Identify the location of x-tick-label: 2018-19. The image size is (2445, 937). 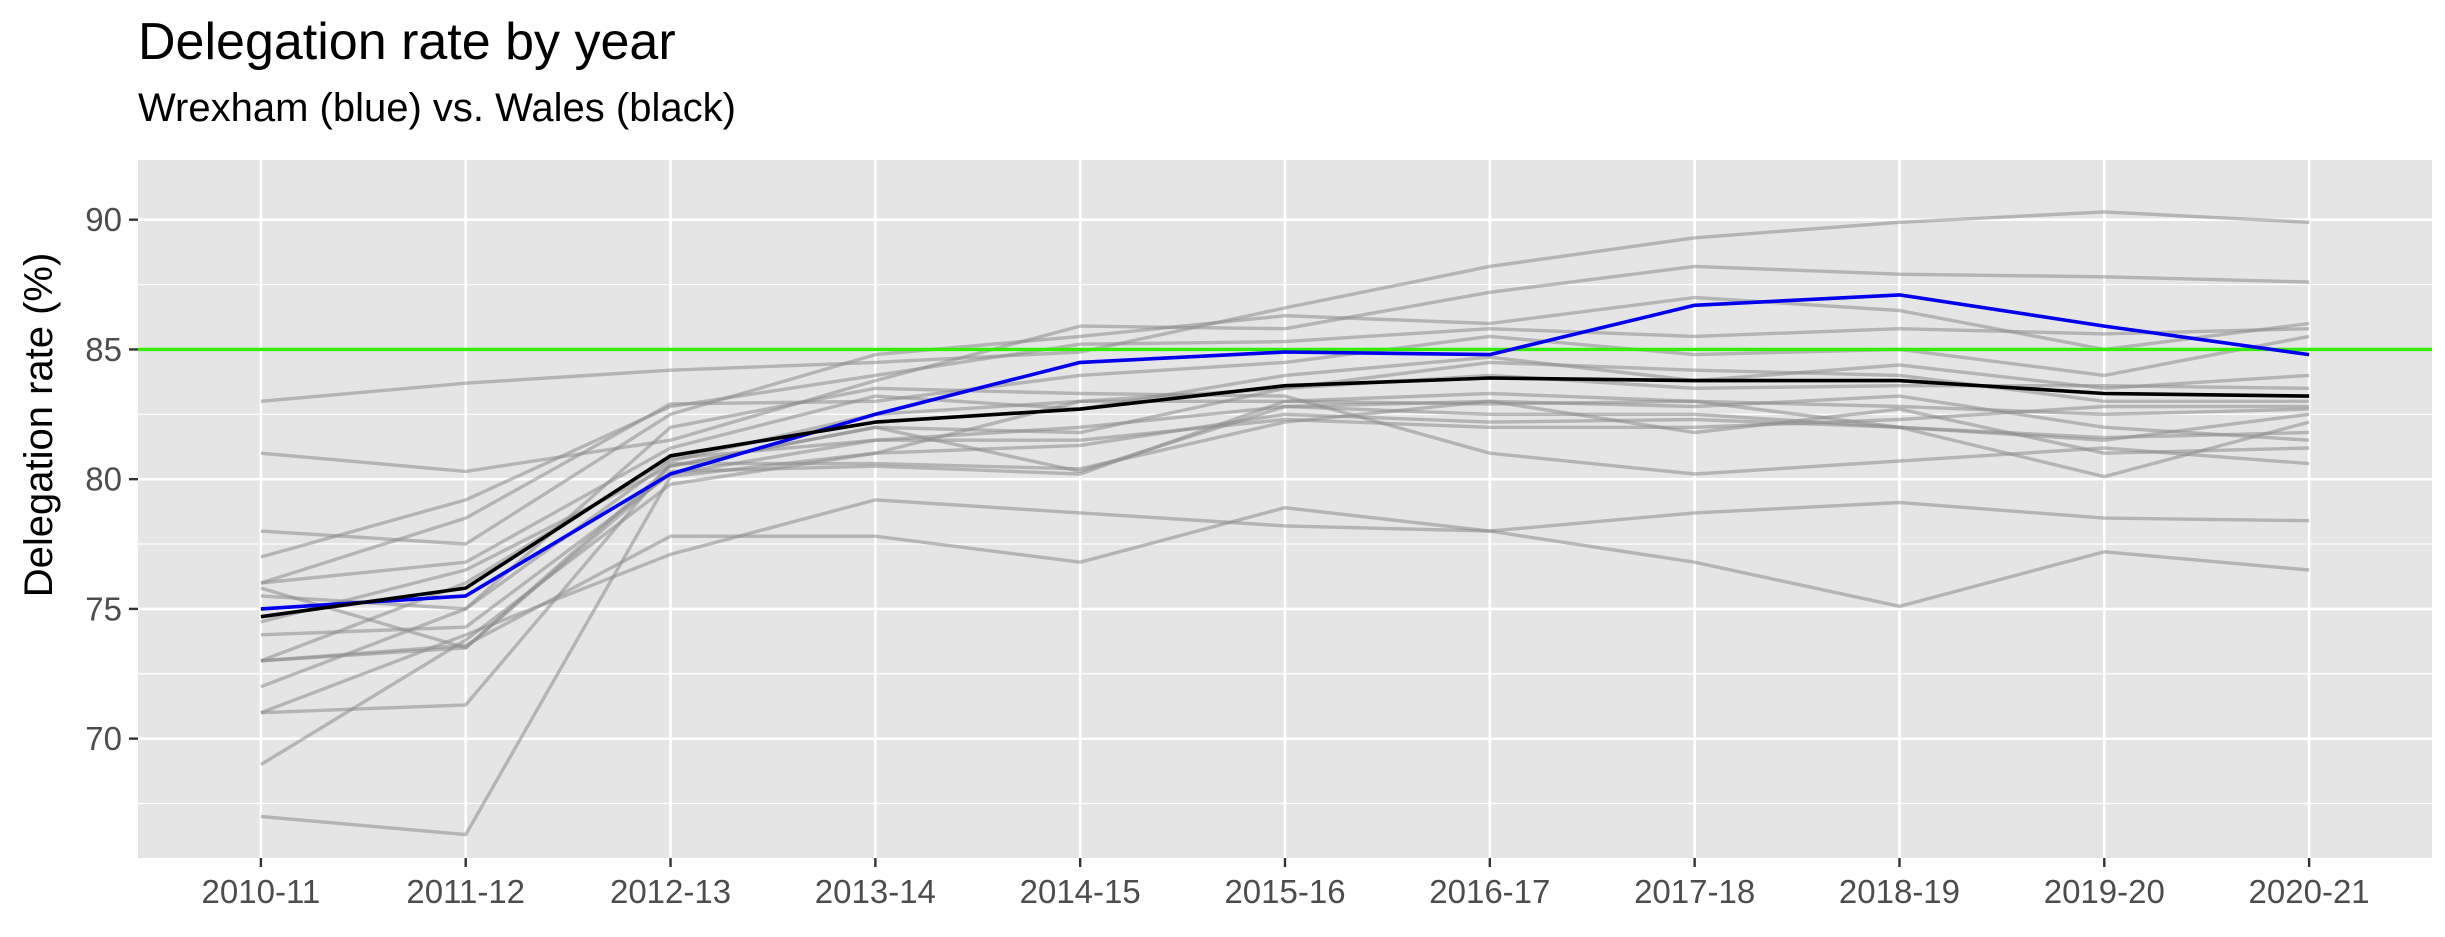
(1899, 891).